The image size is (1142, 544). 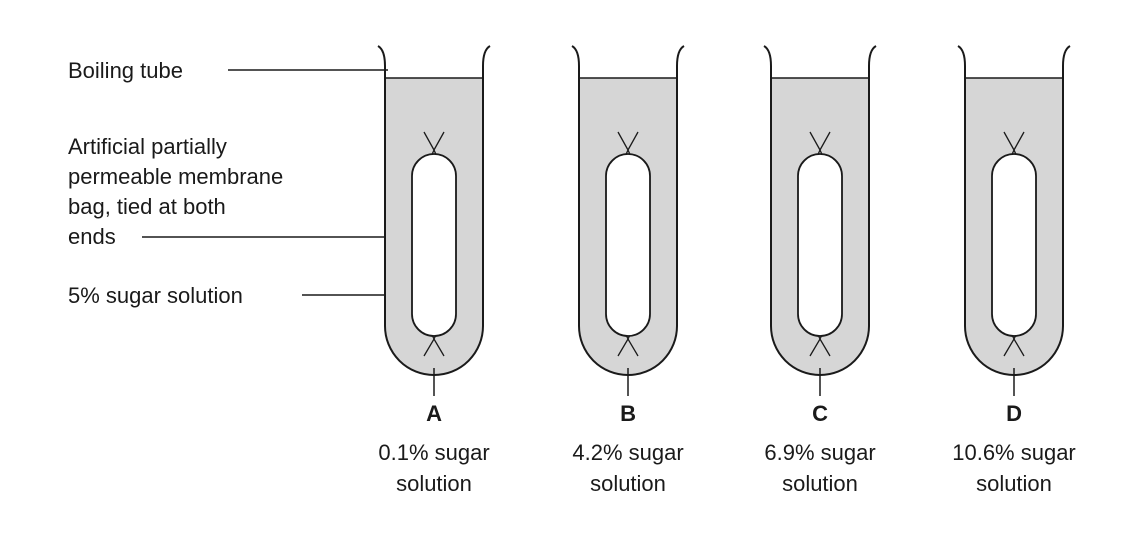 What do you see at coordinates (125, 70) in the screenshot?
I see `label-boiling-tube: Boiling tube` at bounding box center [125, 70].